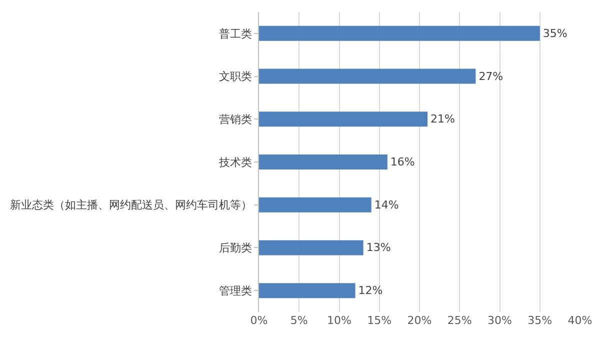 The image size is (605, 340). What do you see at coordinates (378, 247) in the screenshot?
I see `data-label: 13%` at bounding box center [378, 247].